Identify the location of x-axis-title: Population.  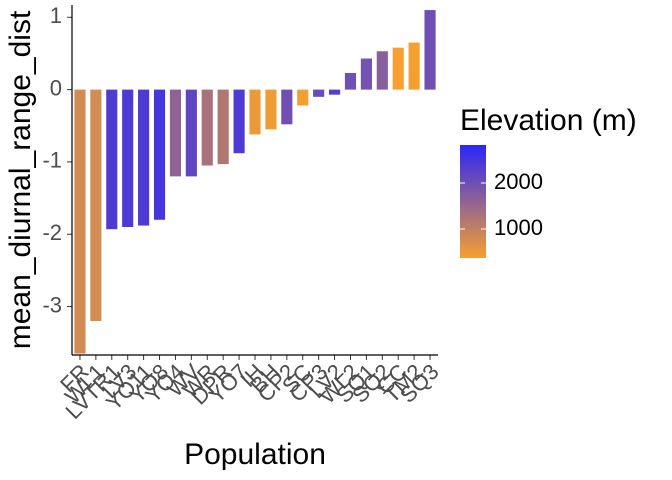
(255, 454).